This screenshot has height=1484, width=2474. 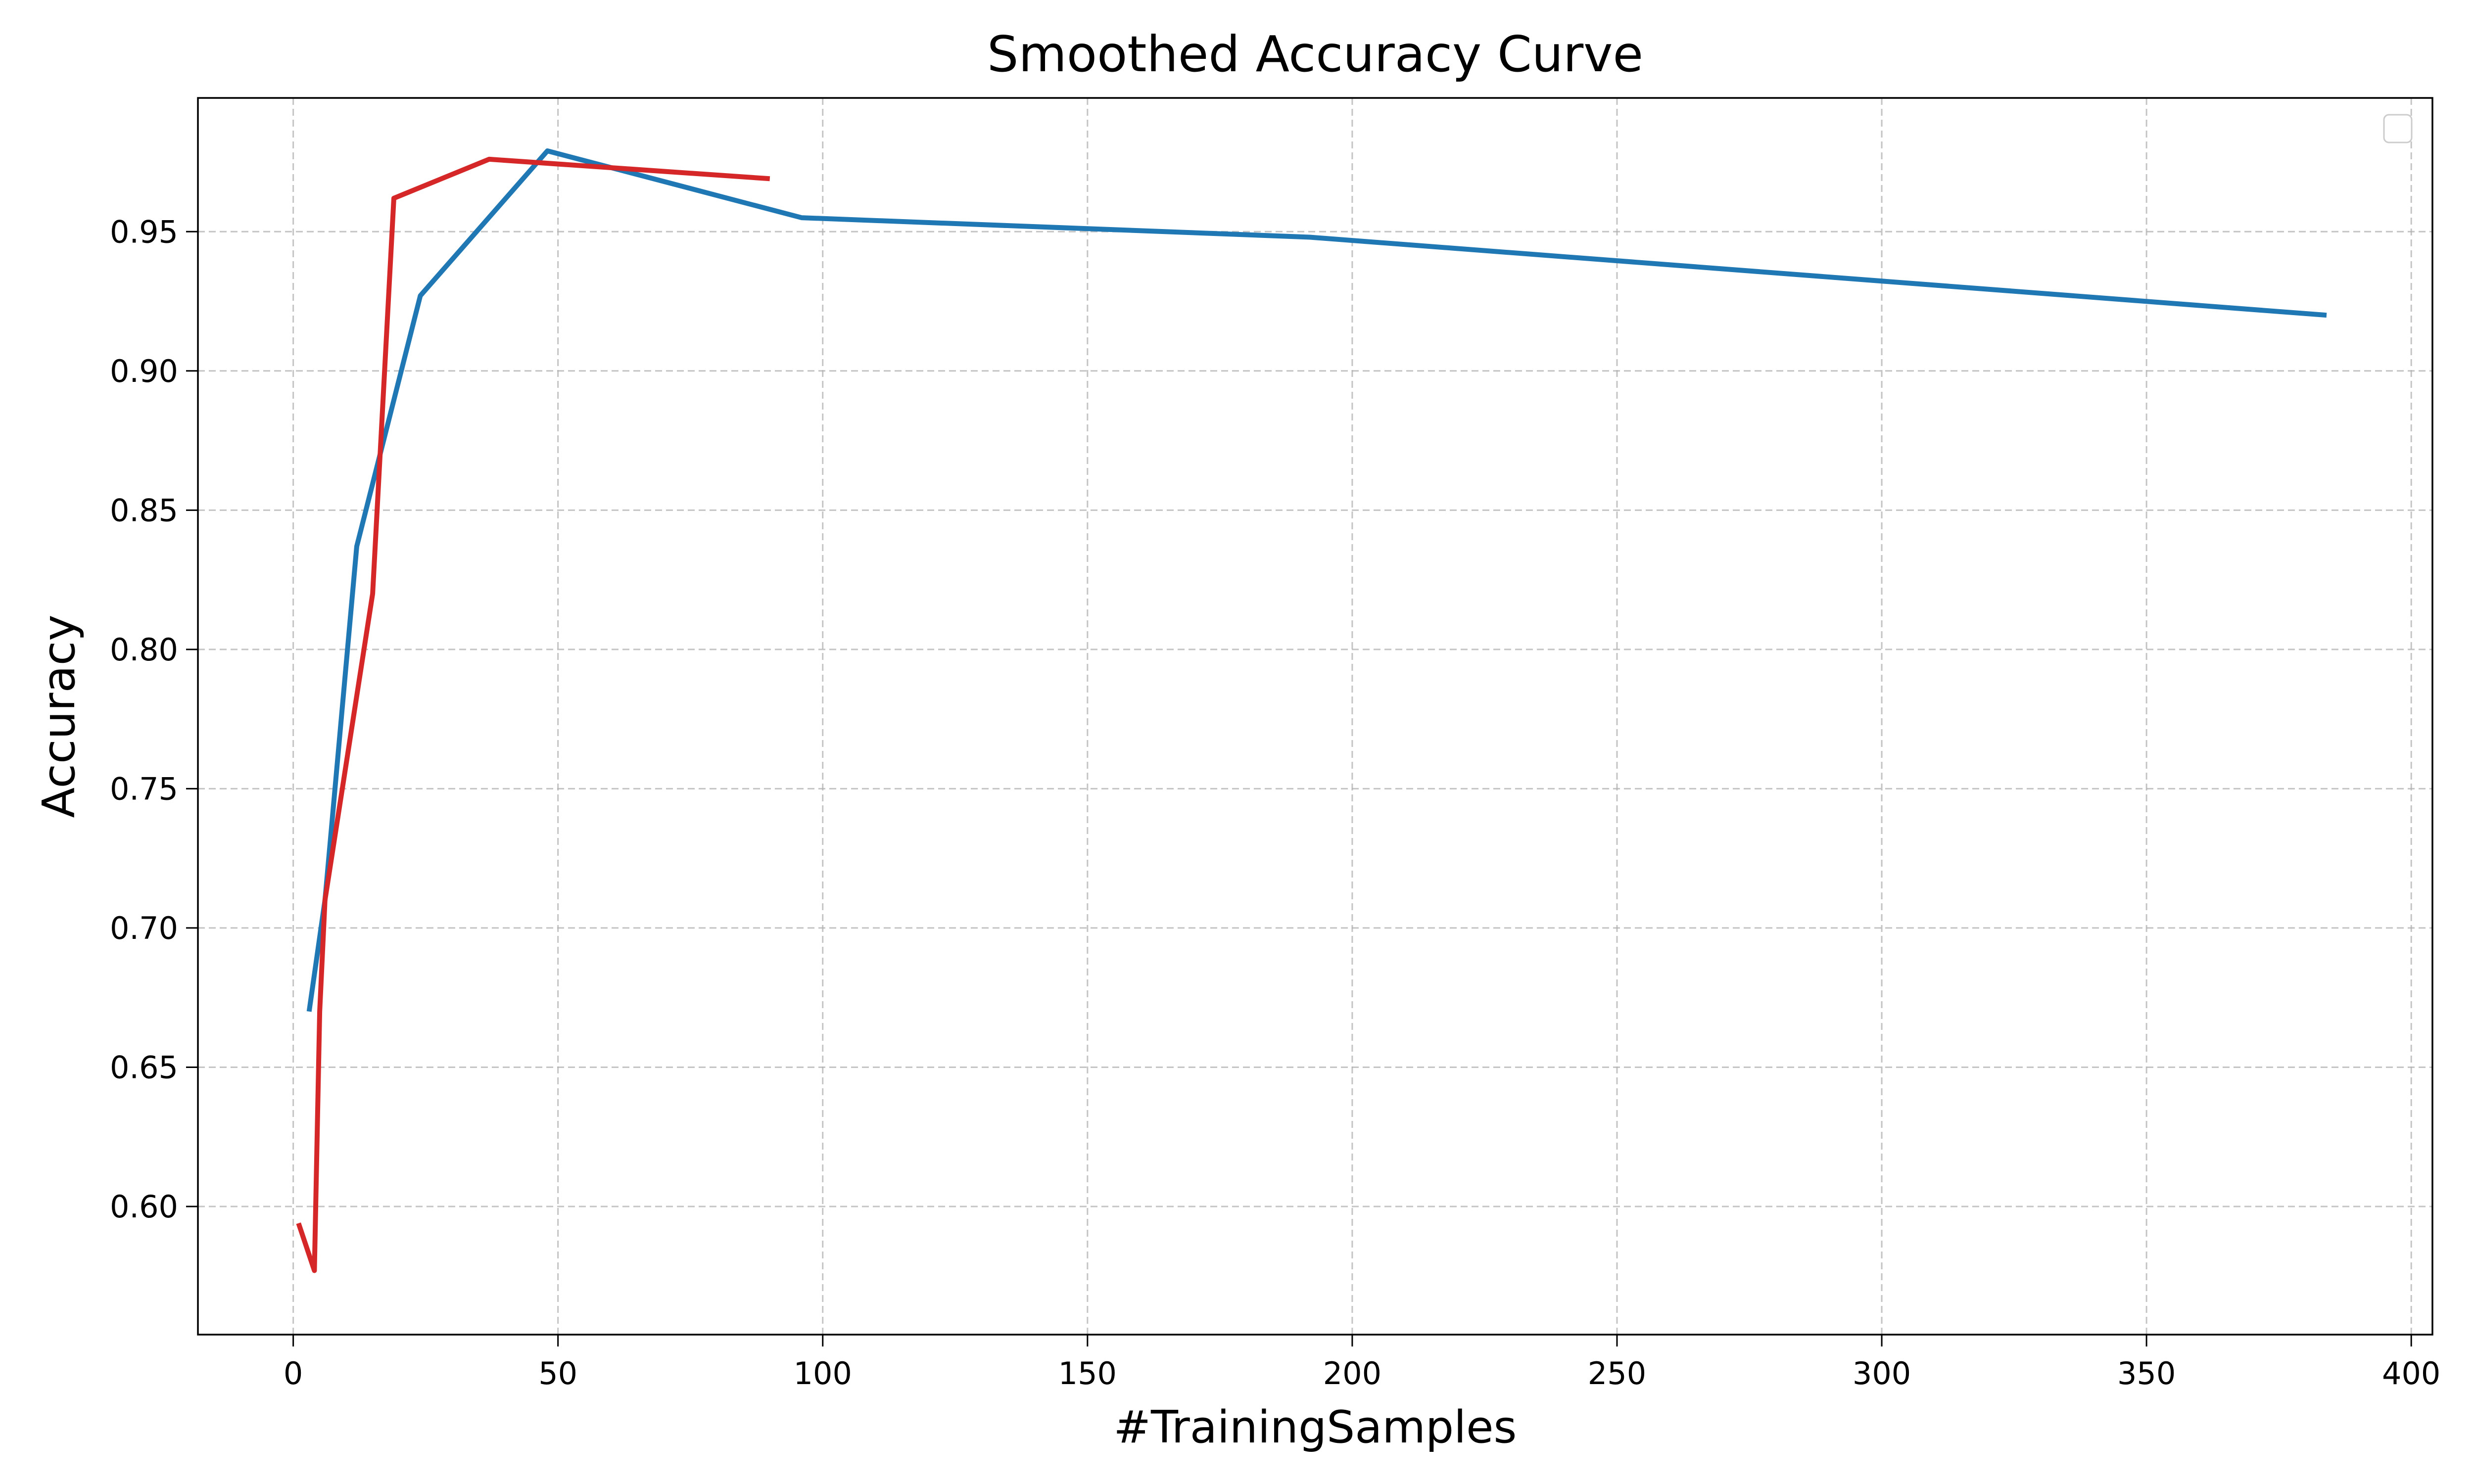 What do you see at coordinates (823, 1373) in the screenshot?
I see `x-tick-label: 100` at bounding box center [823, 1373].